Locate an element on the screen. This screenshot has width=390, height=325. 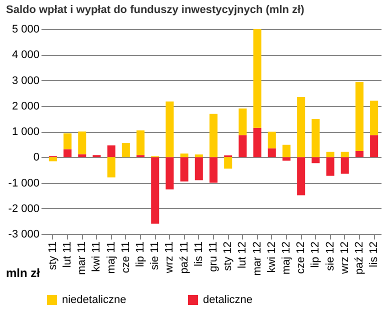
x-tick-label: kwi 12 is located at coordinates (272, 257).